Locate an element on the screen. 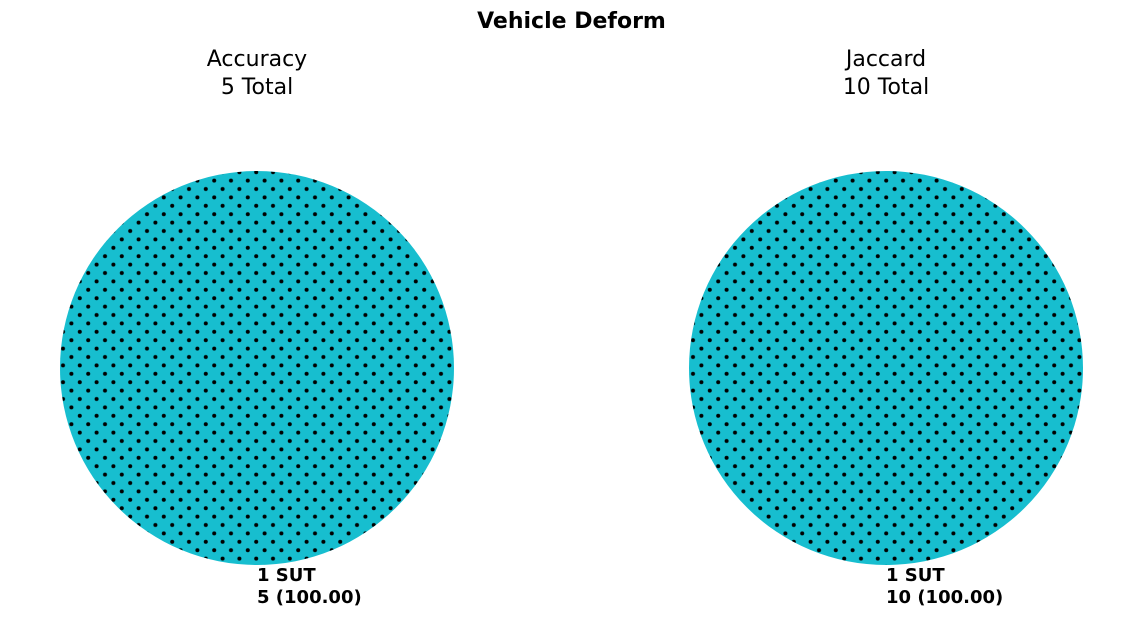 Image resolution: width=1143 pixels, height=617 pixels. pie-title: Accuracy is located at coordinates (257, 59).